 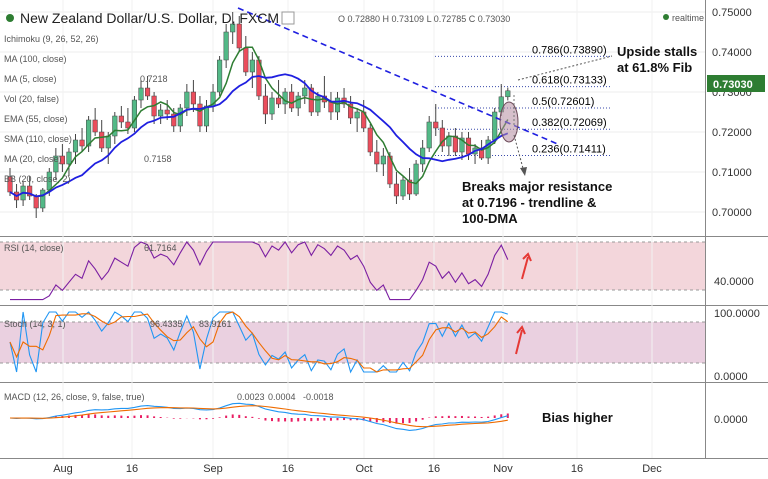 I want to click on fib-level-label: 0.786(0.73890), so click(x=569, y=50).